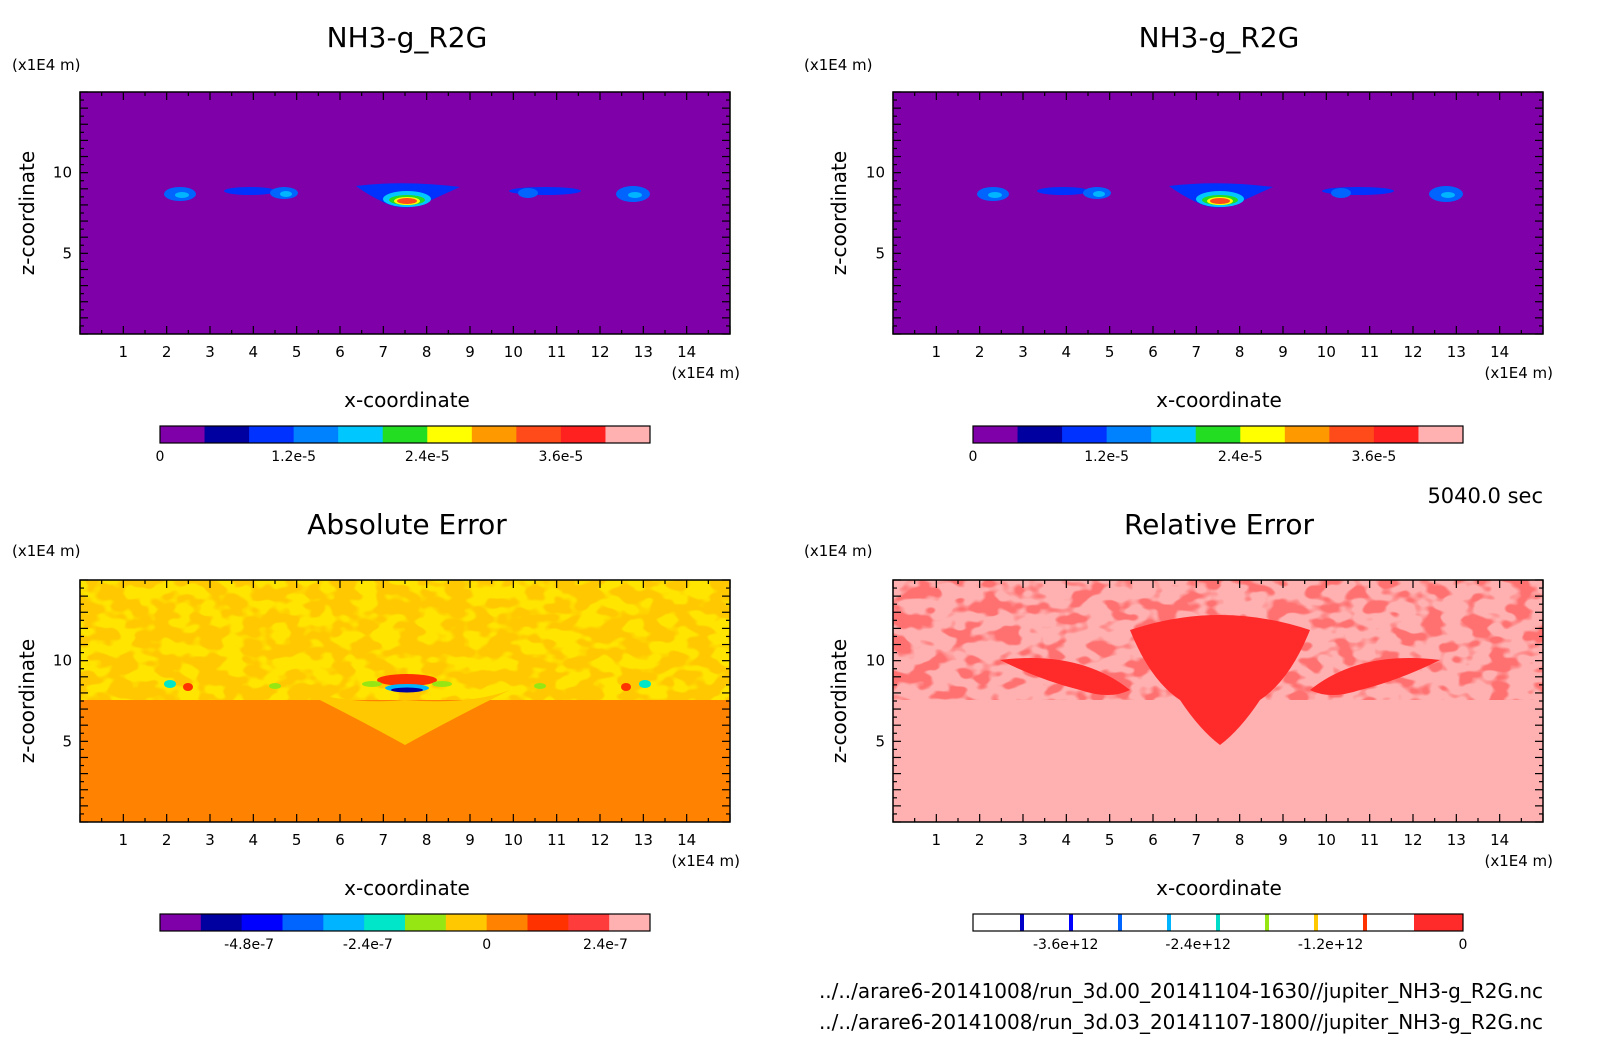 The width and height of the screenshot is (1604, 1054). I want to click on y-tick-label: 5, so click(880, 253).